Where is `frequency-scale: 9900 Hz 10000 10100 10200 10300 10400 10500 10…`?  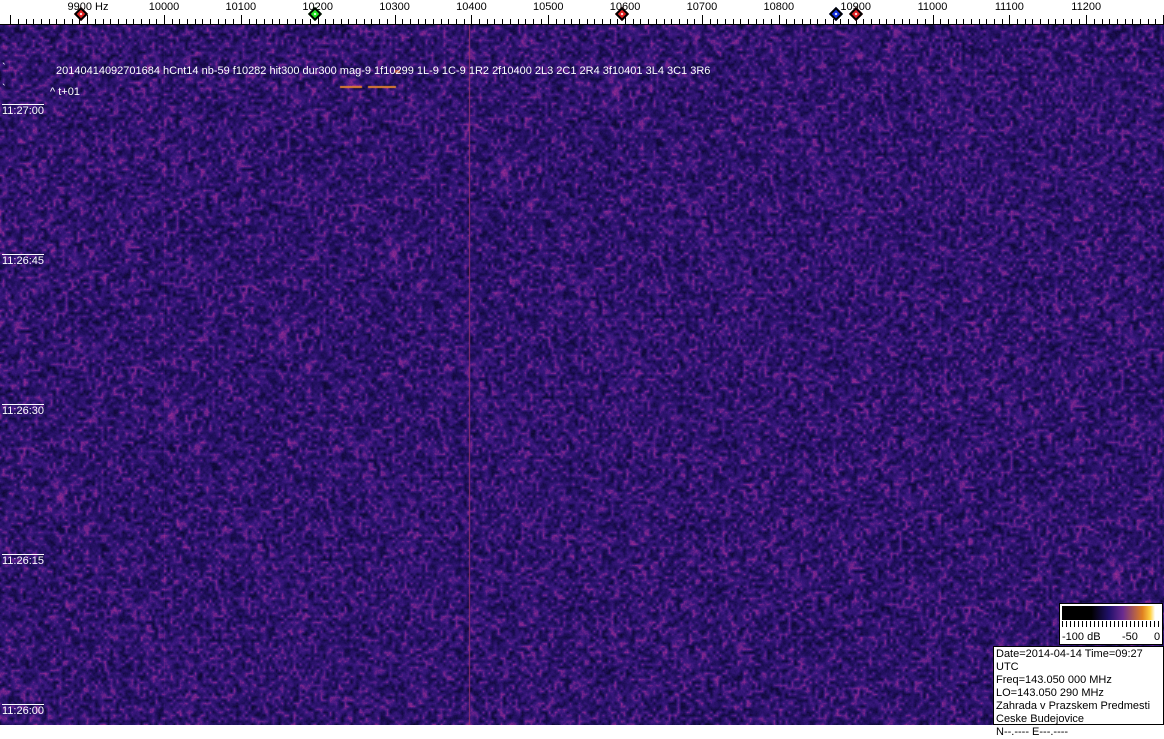 frequency-scale: 9900 Hz 10000 10100 10200 10300 10400 10500 10… is located at coordinates (582, 12).